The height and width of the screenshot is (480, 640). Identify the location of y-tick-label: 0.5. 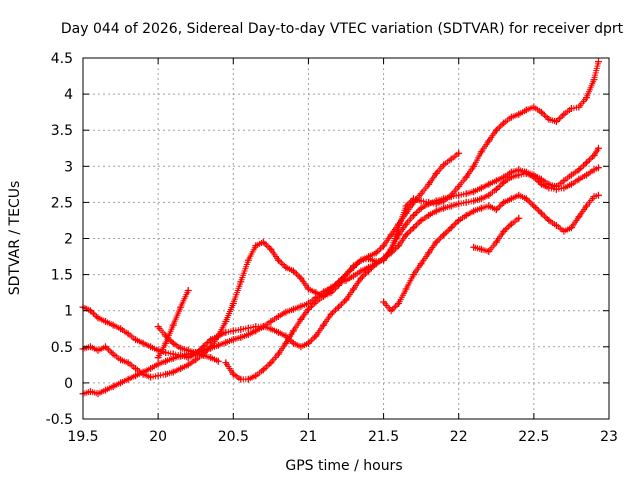
(62, 348).